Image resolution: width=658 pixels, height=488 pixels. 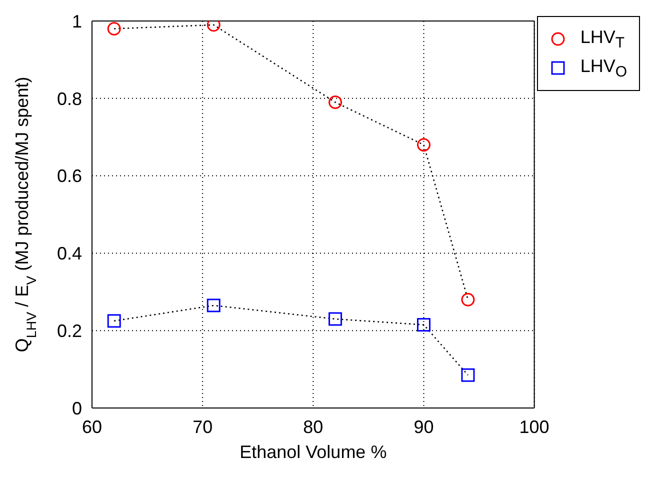 I want to click on x-axis-title: Ethanol Volume %, so click(x=313, y=452).